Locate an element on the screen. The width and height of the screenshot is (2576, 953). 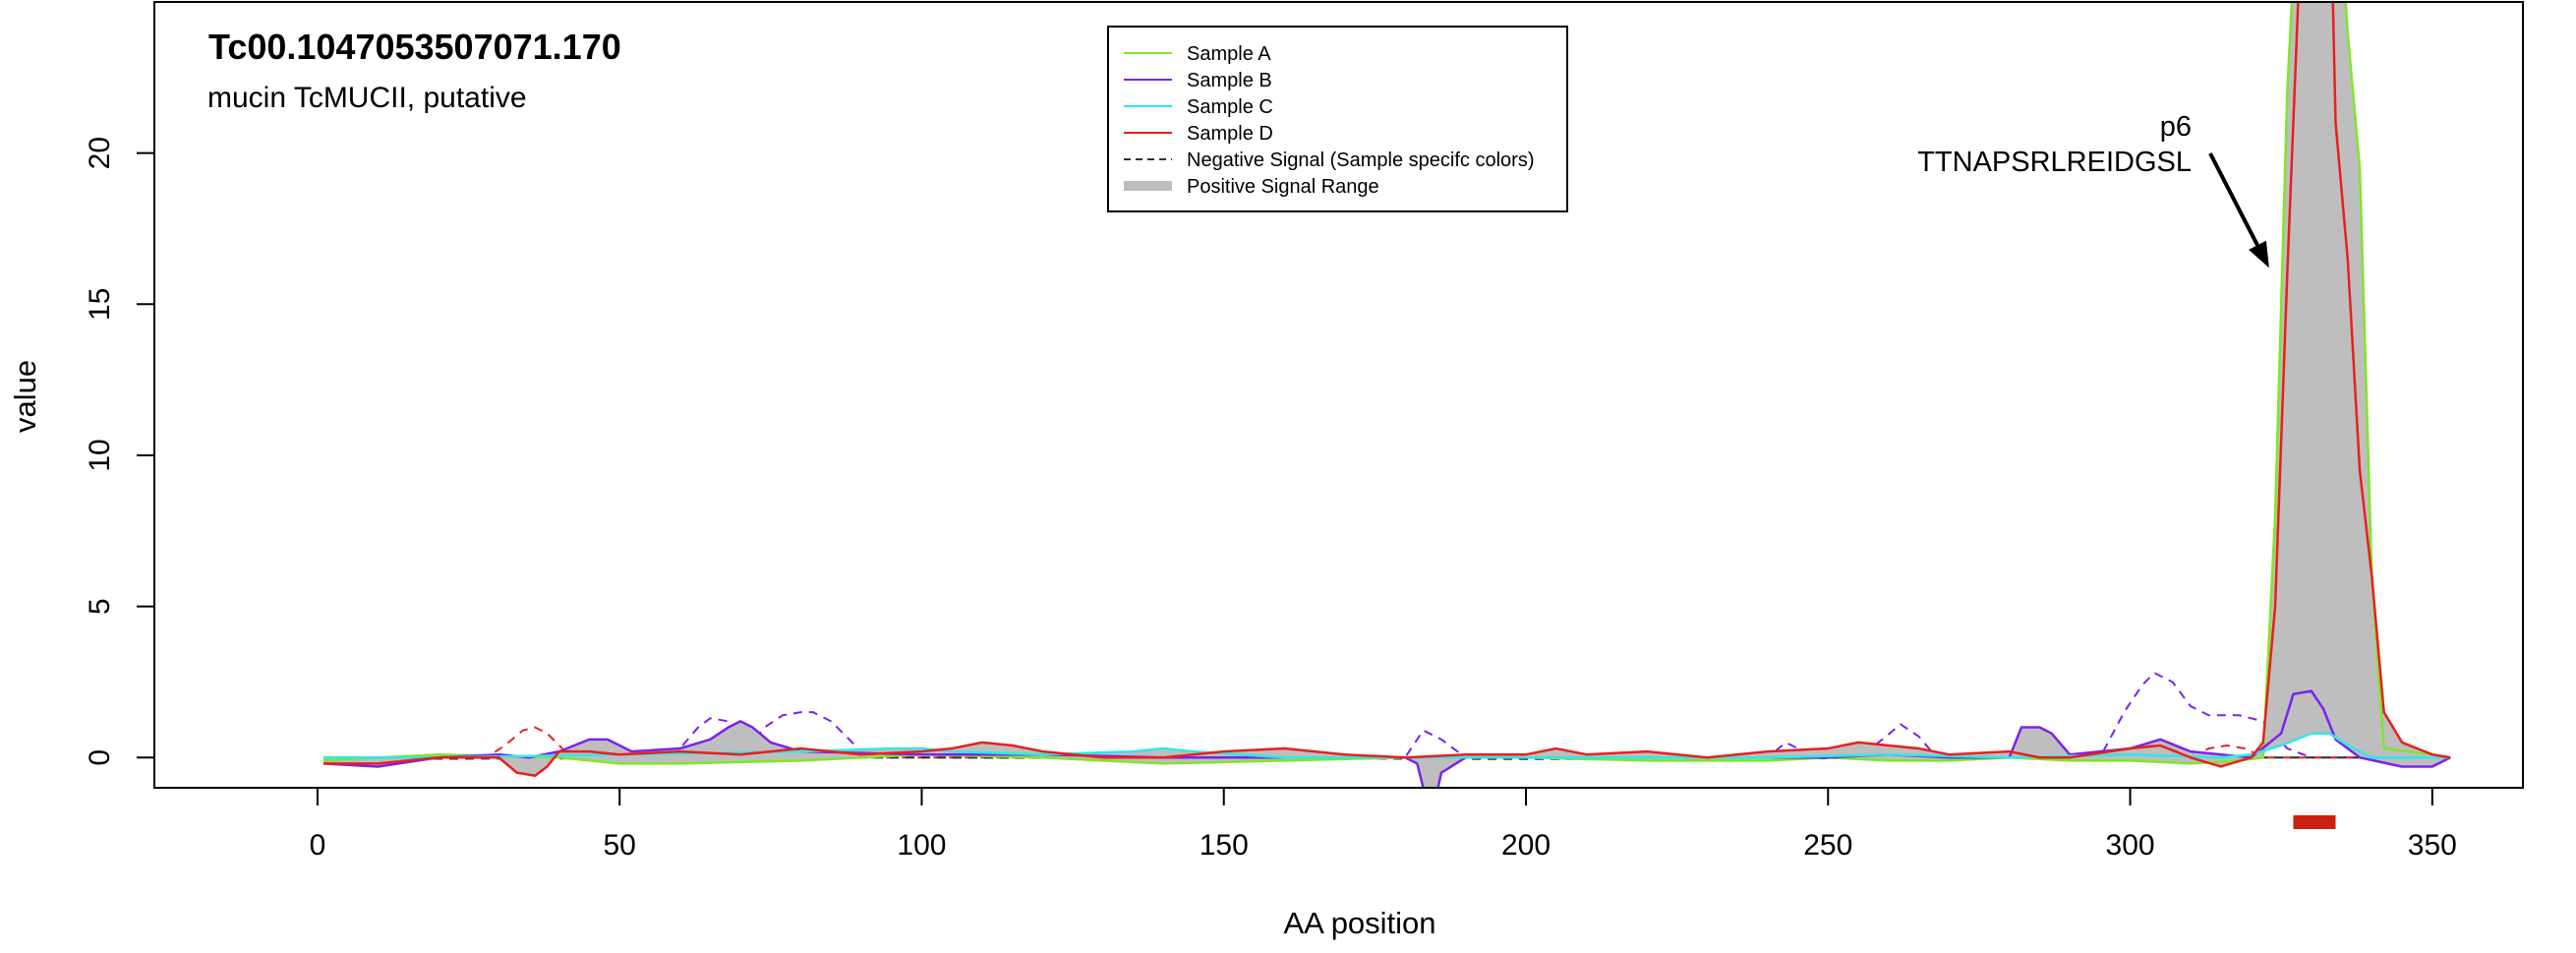
x-tick-label: 350 is located at coordinates (2432, 845).